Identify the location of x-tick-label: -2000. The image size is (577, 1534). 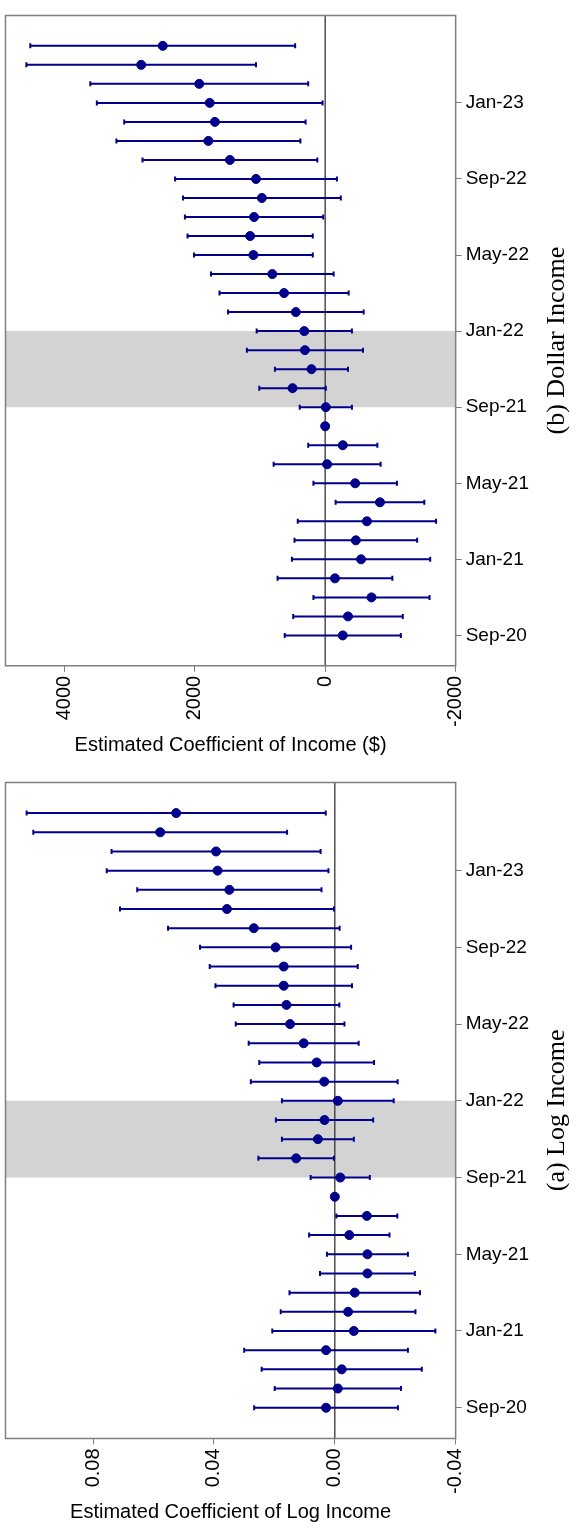
(454, 701).